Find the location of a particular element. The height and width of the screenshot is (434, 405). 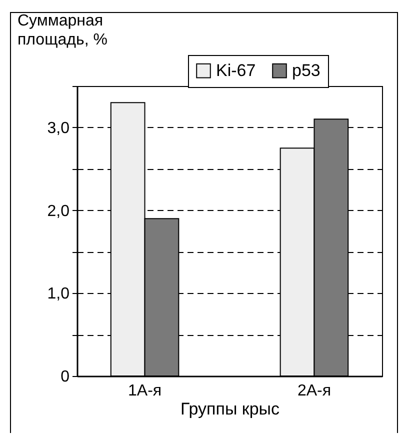

y-tick-label: 3,0 is located at coordinates (58, 128).